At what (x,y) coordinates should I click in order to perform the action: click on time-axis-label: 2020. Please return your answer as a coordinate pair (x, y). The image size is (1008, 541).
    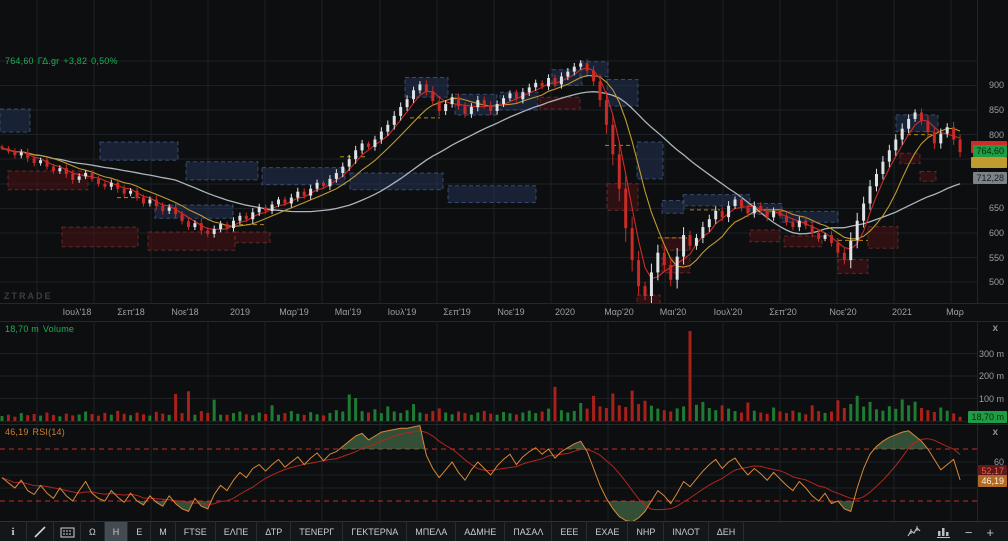
    Looking at the image, I should click on (565, 312).